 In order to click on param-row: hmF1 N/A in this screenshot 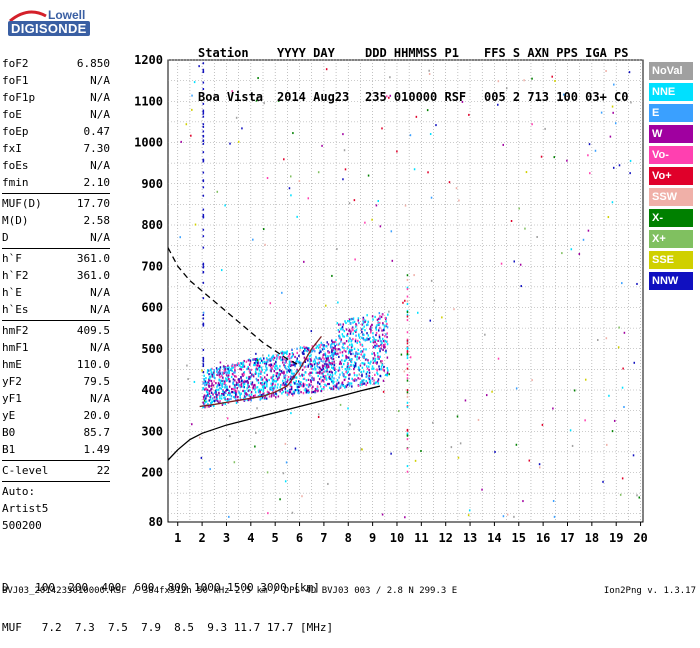, I will do `click(56, 347)`.